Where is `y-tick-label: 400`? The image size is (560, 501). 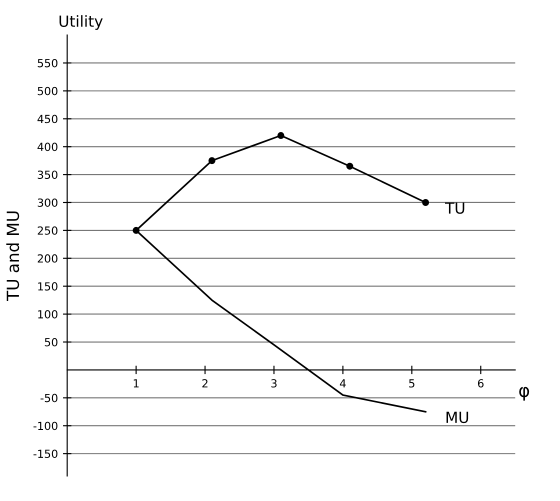 y-tick-label: 400 is located at coordinates (48, 147).